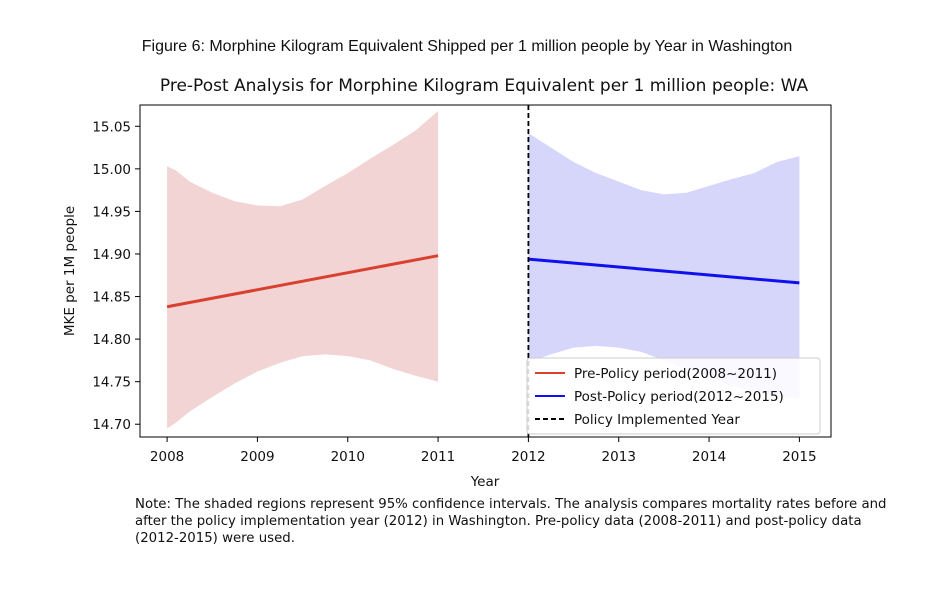 The image size is (934, 592). What do you see at coordinates (111, 170) in the screenshot?
I see `y-tick-label: 15.00` at bounding box center [111, 170].